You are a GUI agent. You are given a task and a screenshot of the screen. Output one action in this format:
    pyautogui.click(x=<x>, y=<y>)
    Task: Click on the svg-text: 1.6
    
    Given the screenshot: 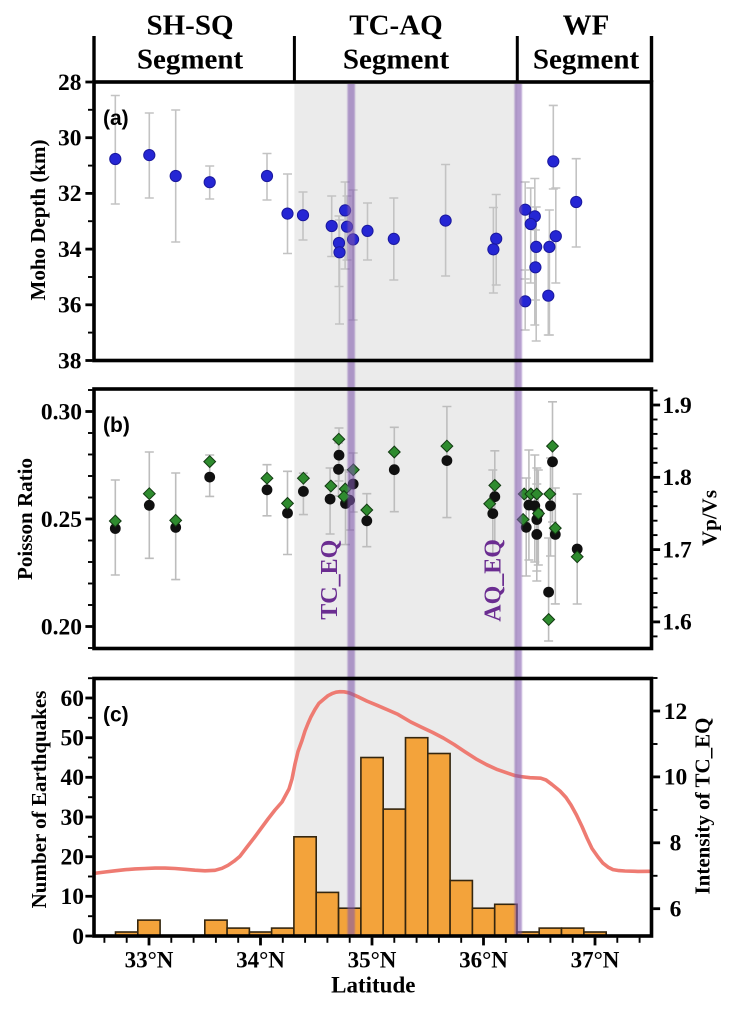 What is the action you would take?
    pyautogui.click(x=677, y=623)
    